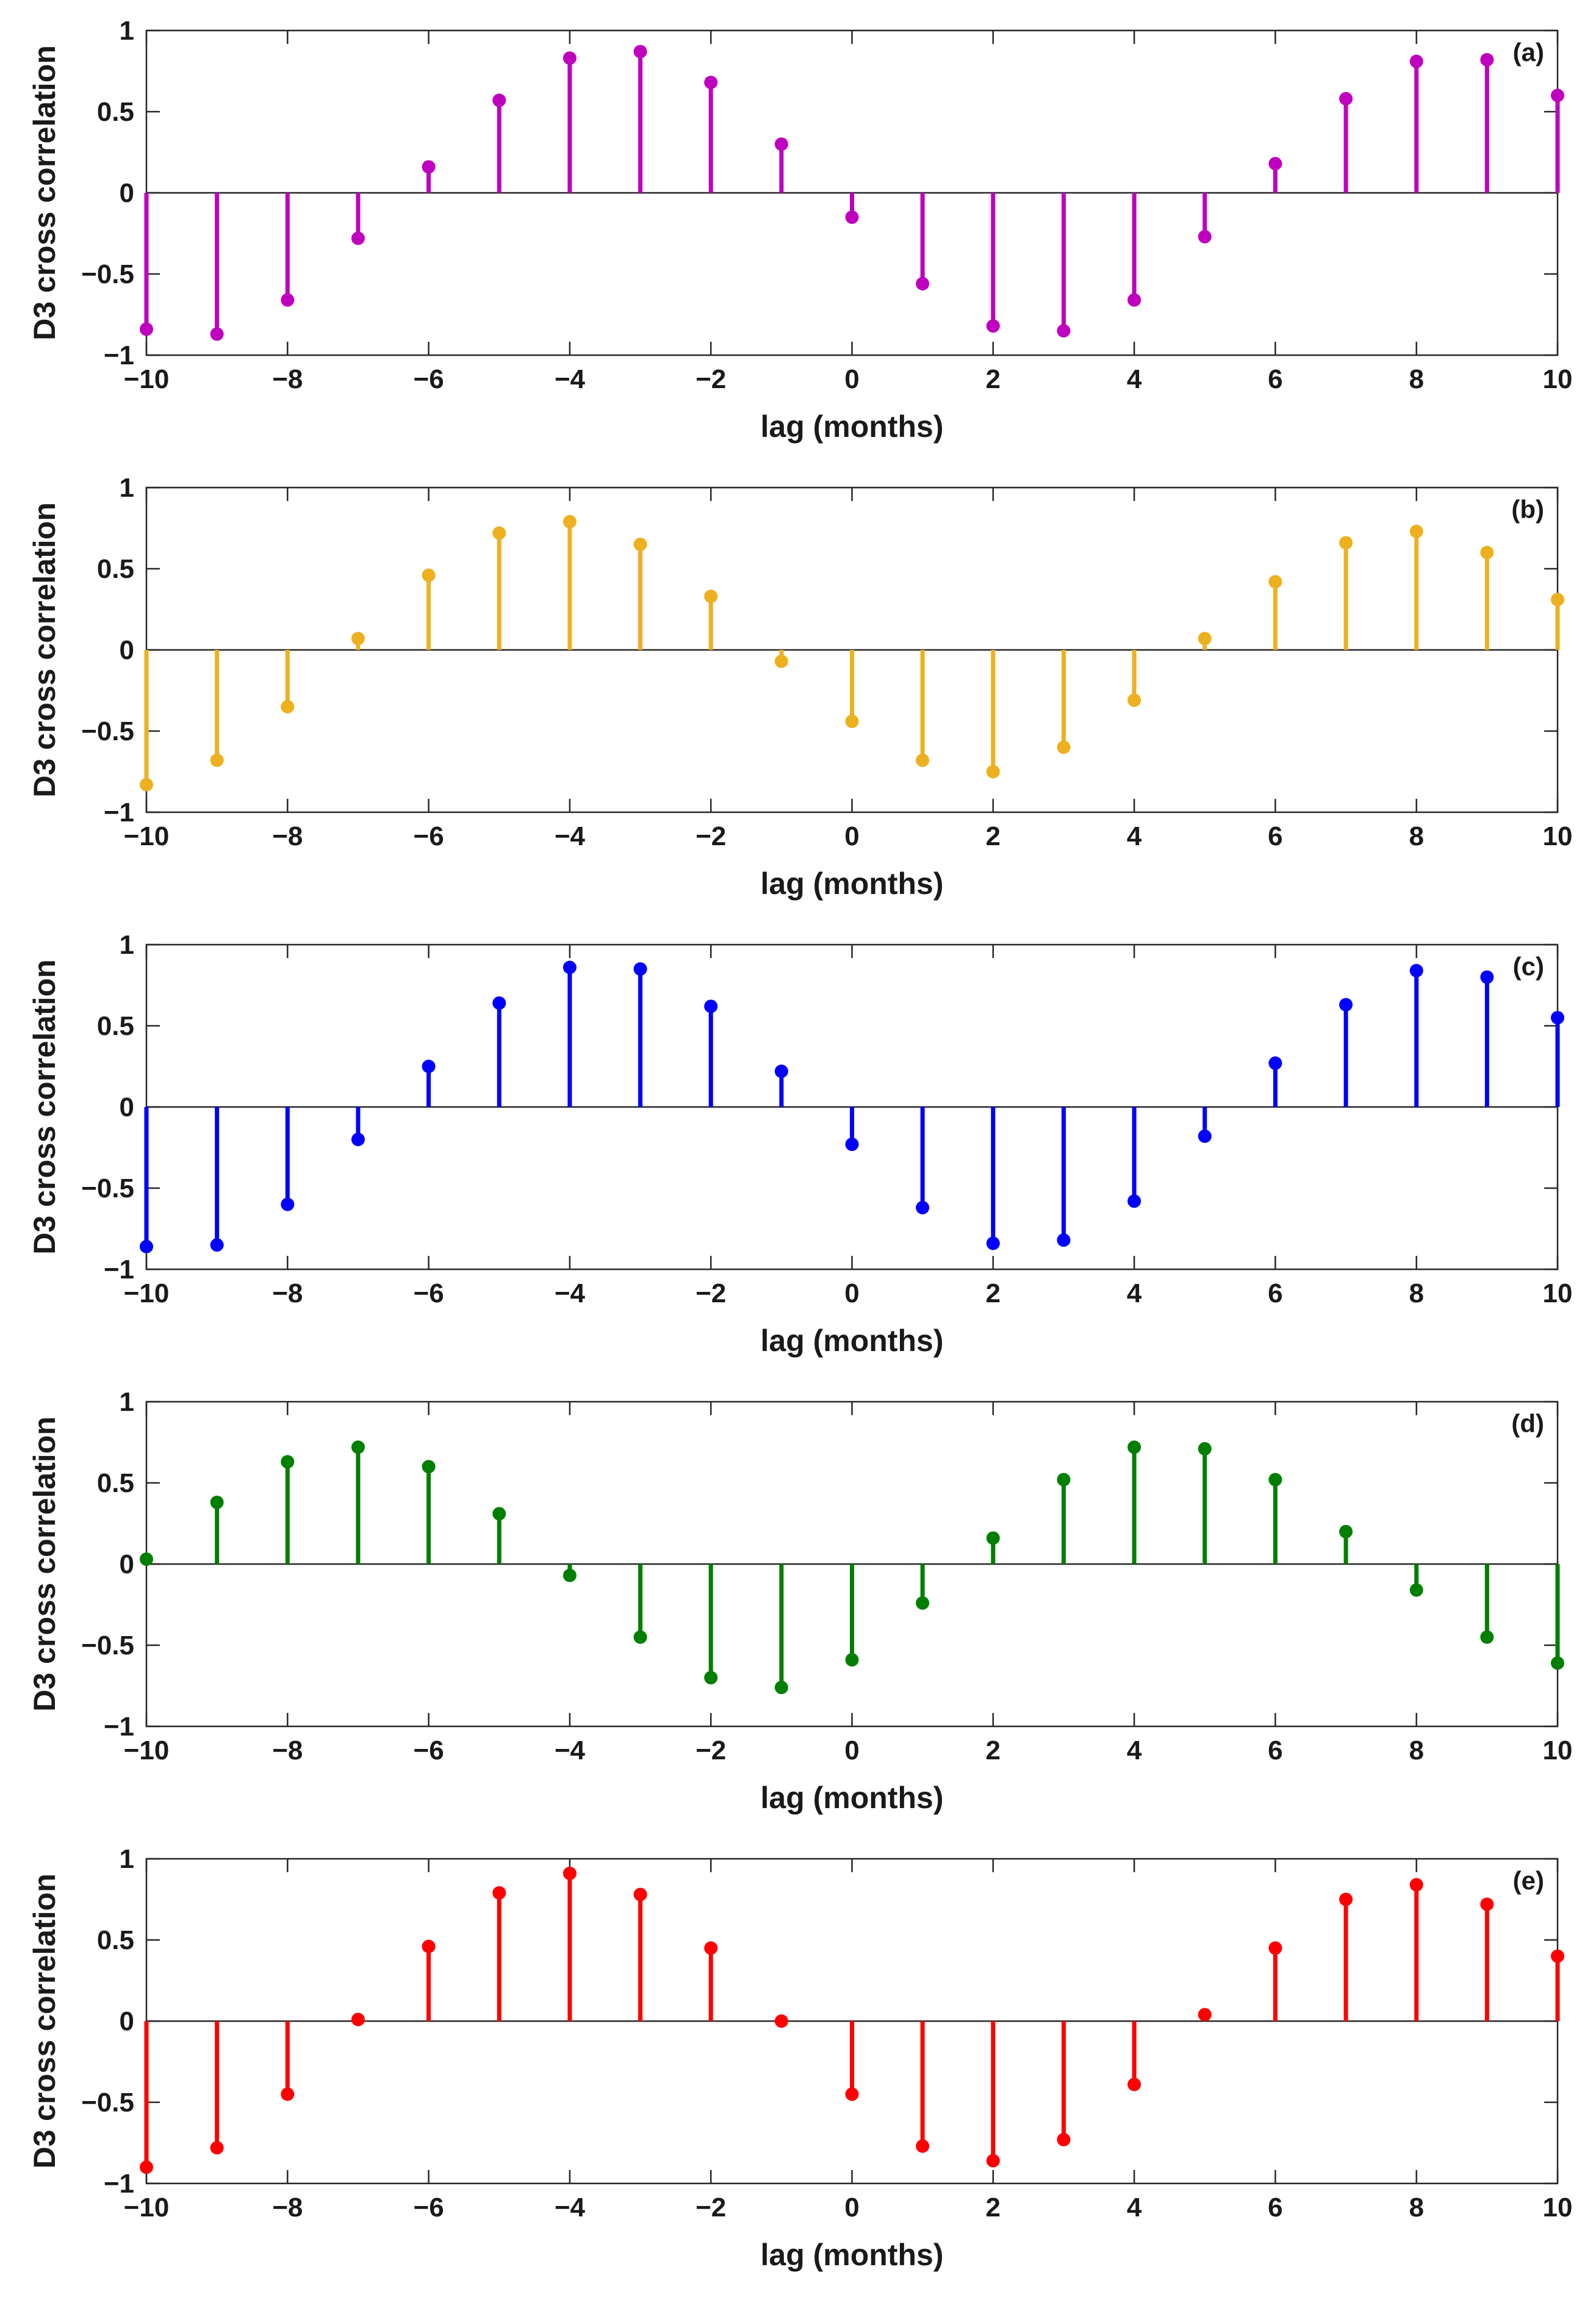 This screenshot has width=1596, height=2300. Describe the element at coordinates (1527, 509) in the screenshot. I see `panel-label: (b)` at that location.